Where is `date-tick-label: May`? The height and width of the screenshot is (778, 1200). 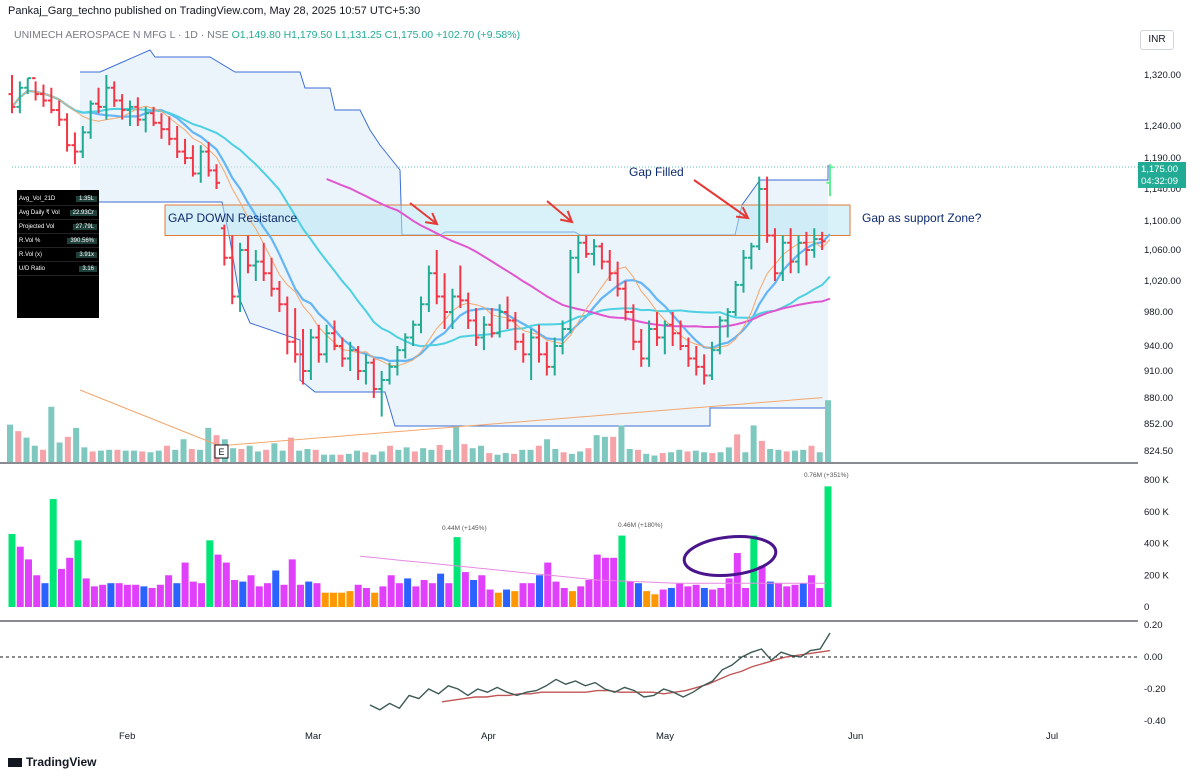
date-tick-label: May is located at coordinates (665, 736).